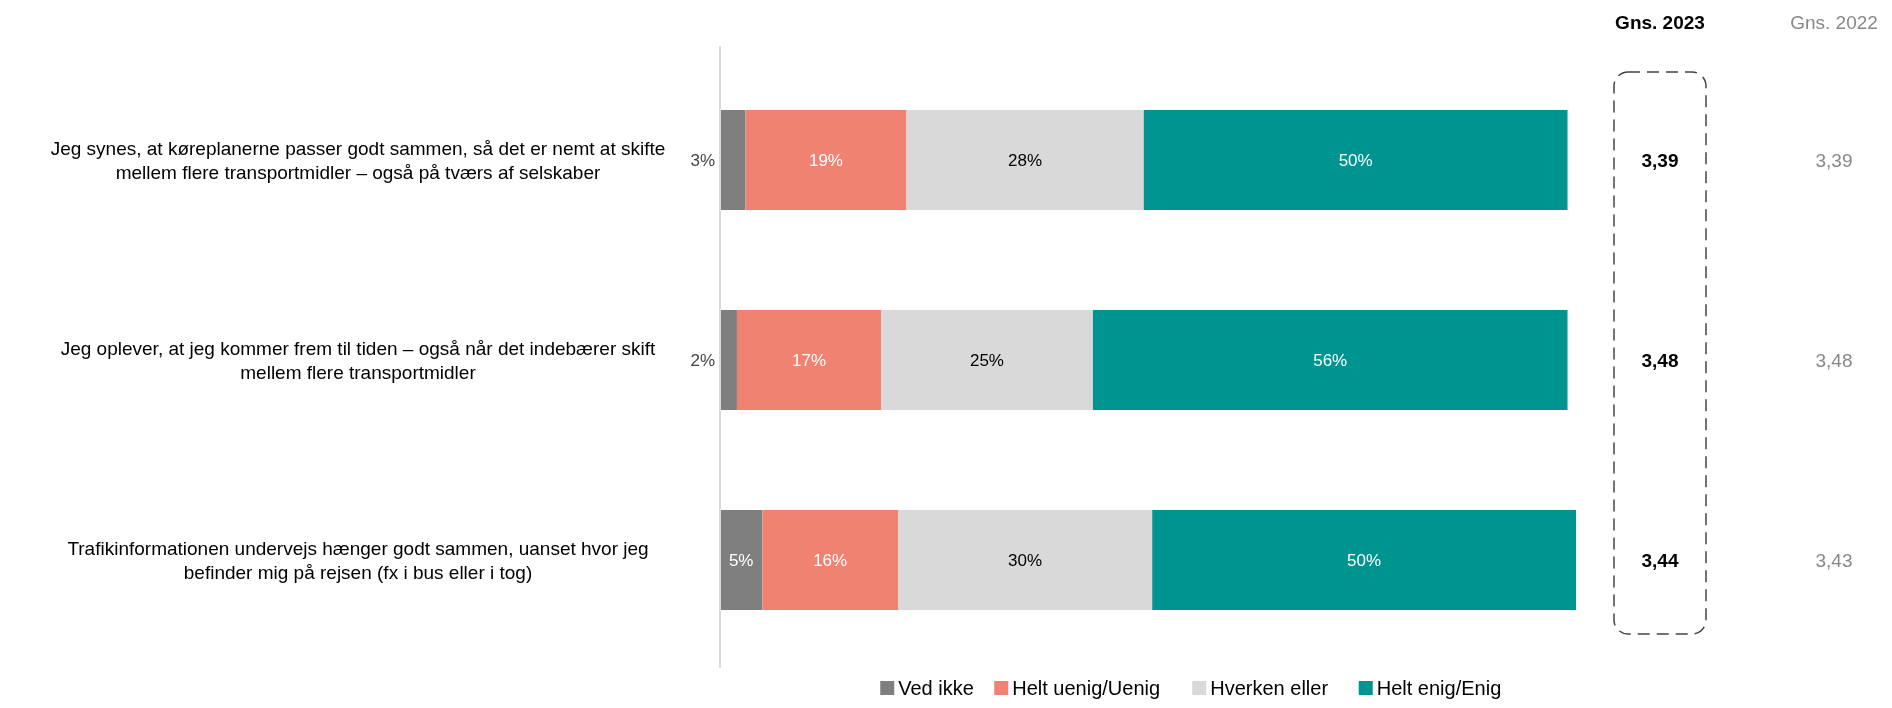 The width and height of the screenshot is (1892, 708). I want to click on data-label: 3%, so click(702, 160).